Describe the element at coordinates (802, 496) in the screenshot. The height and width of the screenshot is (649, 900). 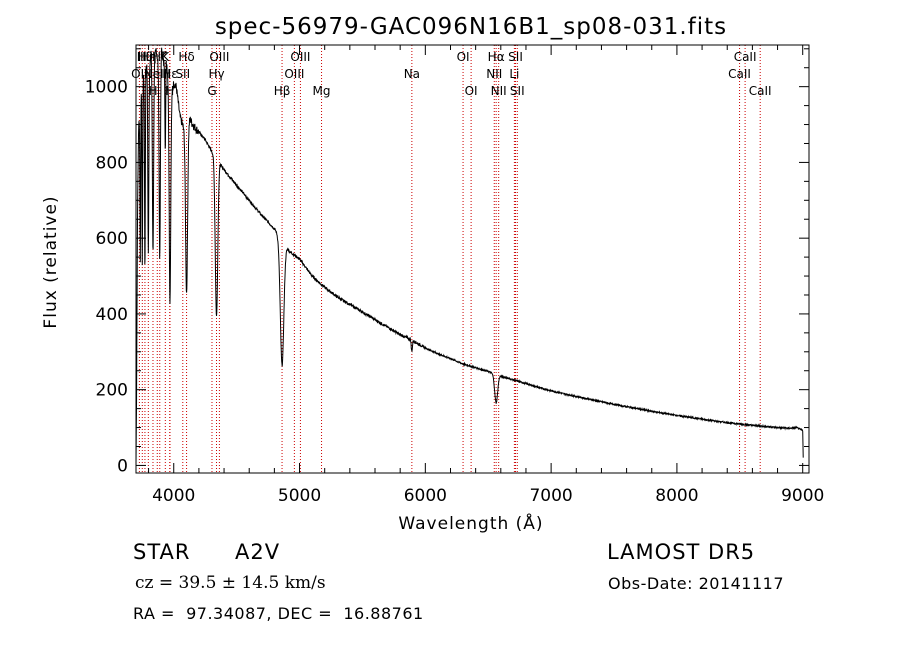
I see `x-tick-label: 9000` at that location.